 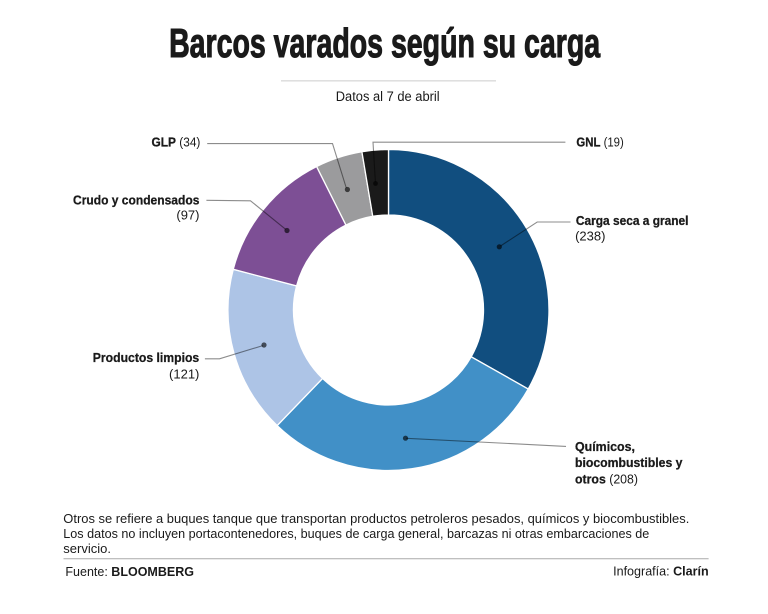 What do you see at coordinates (184, 373) in the screenshot?
I see `svg-text: (121)` at bounding box center [184, 373].